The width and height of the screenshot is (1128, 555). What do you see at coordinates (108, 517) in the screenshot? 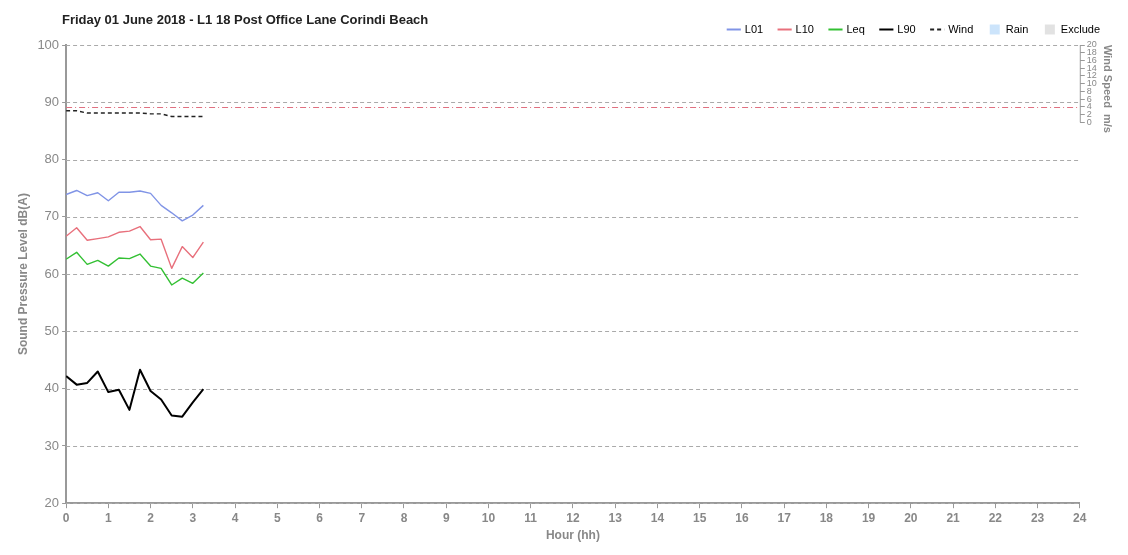
I see `x-tick-label: 1` at bounding box center [108, 517].